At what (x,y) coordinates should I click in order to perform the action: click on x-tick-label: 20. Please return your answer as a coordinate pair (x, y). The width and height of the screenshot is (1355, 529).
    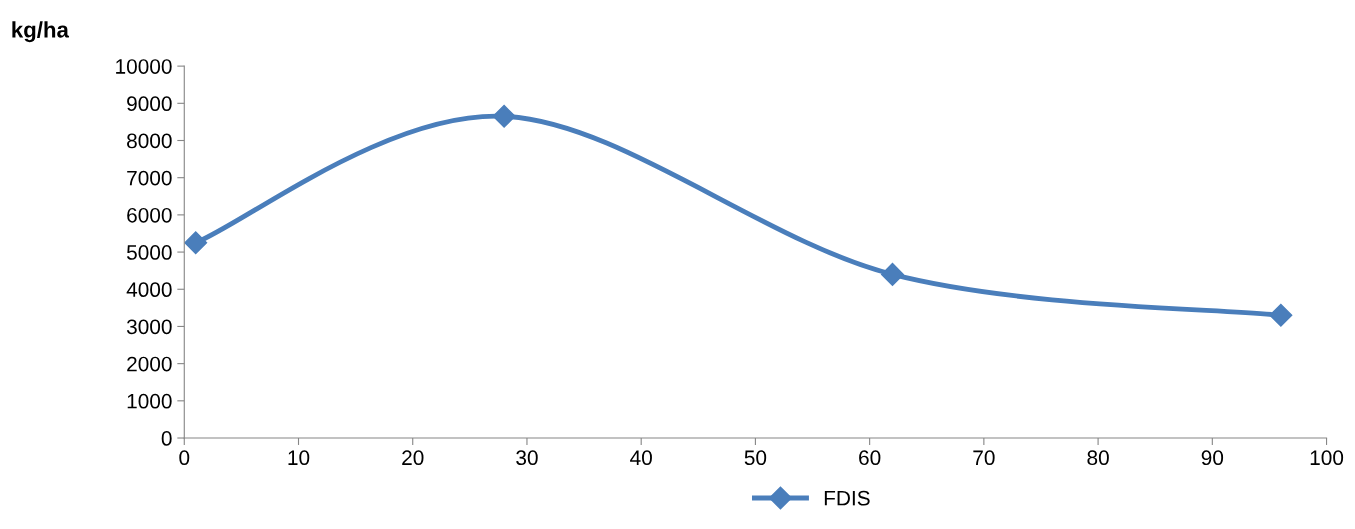
    Looking at the image, I should click on (413, 458).